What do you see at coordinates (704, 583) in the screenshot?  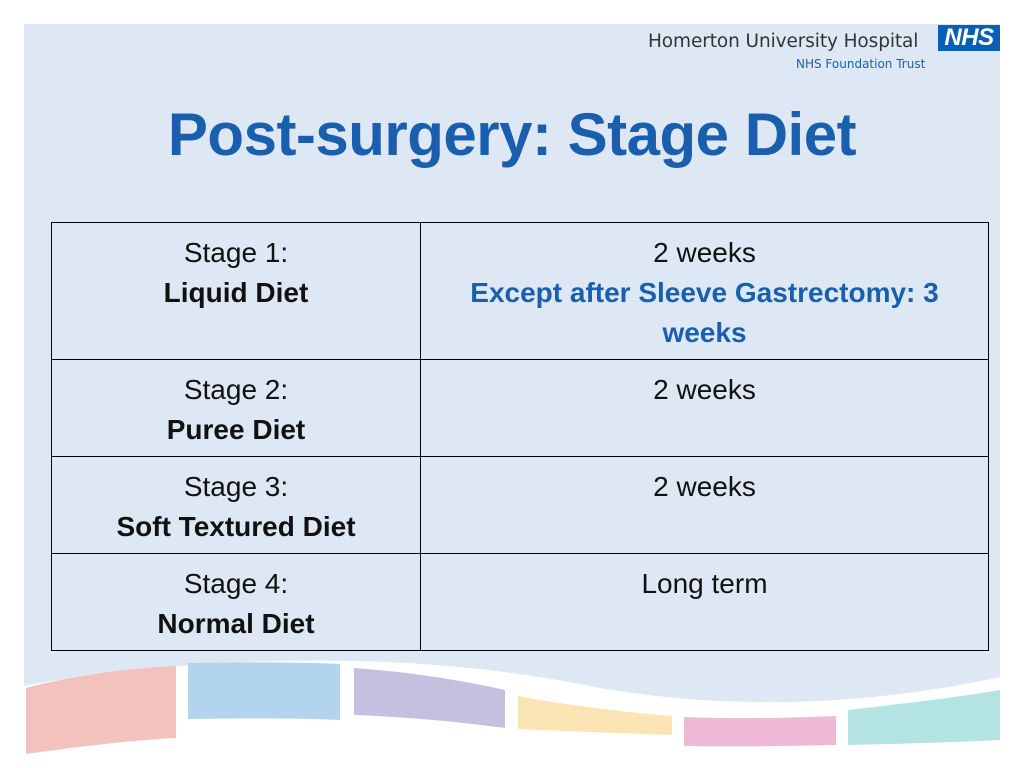 I see `duration-text: Long term` at bounding box center [704, 583].